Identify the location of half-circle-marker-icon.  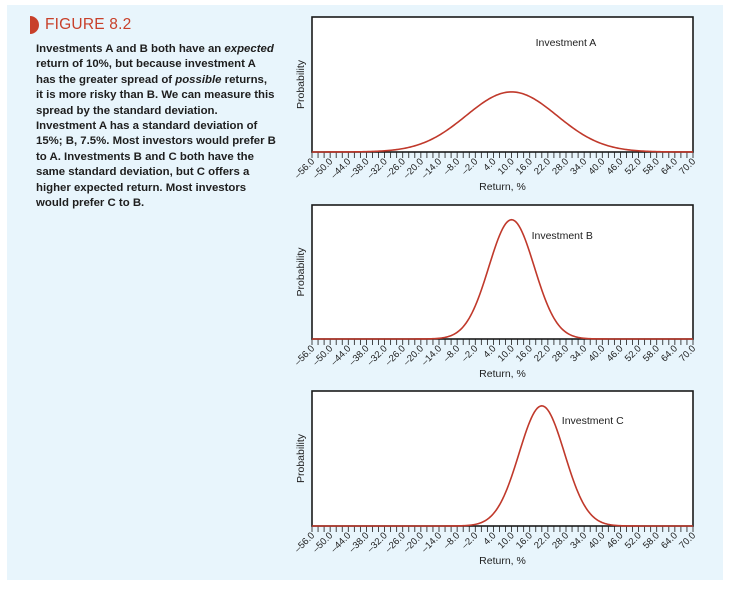
(34, 25).